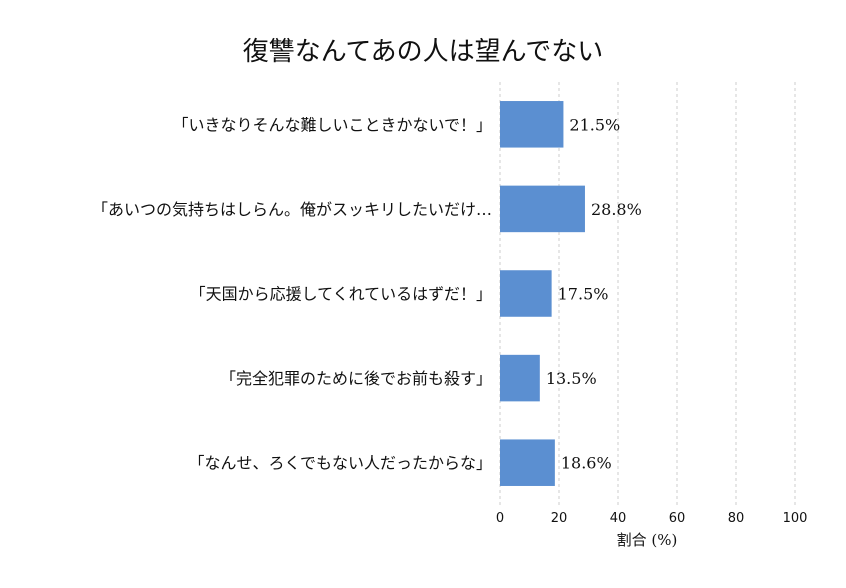  Describe the element at coordinates (616, 209) in the screenshot. I see `value-label: 28.8%` at that location.